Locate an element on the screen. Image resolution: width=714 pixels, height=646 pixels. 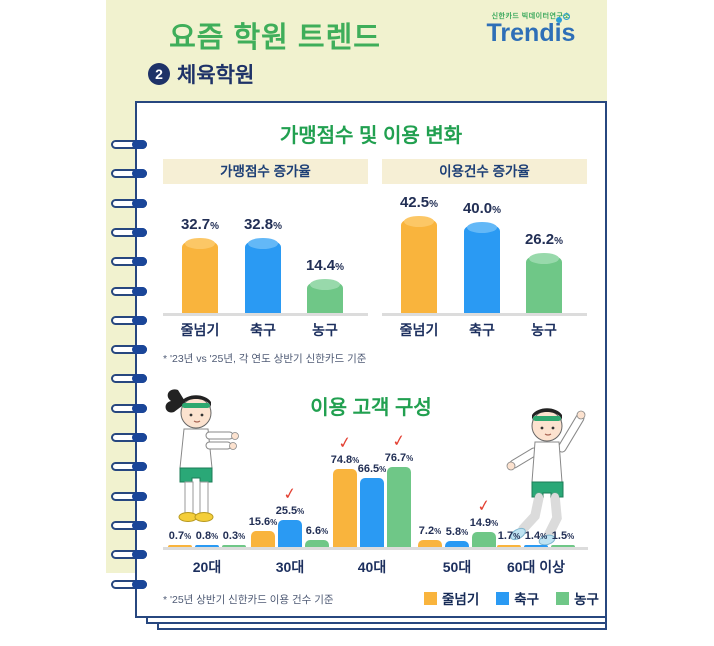
bar-60대 이상-줄넘기 is located at coordinates (509, 545).